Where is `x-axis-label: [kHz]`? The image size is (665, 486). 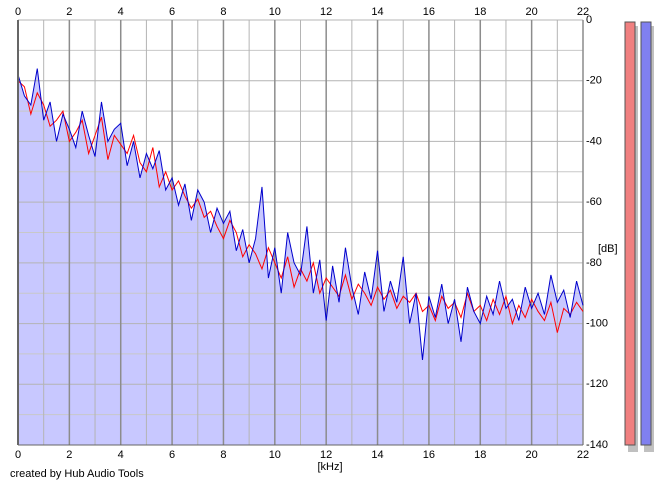 x-axis-label: [kHz] is located at coordinates (329, 467).